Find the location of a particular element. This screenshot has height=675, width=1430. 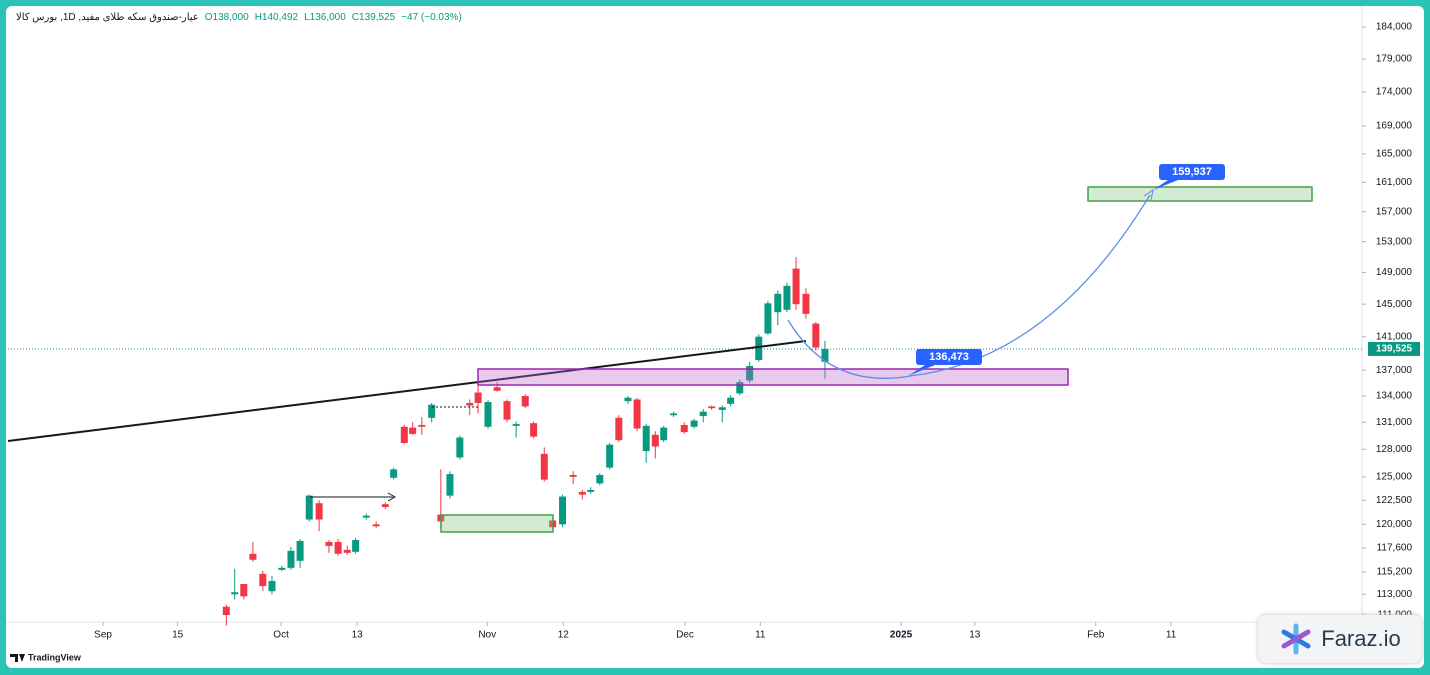

arrow-head is located at coordinates (392, 497).